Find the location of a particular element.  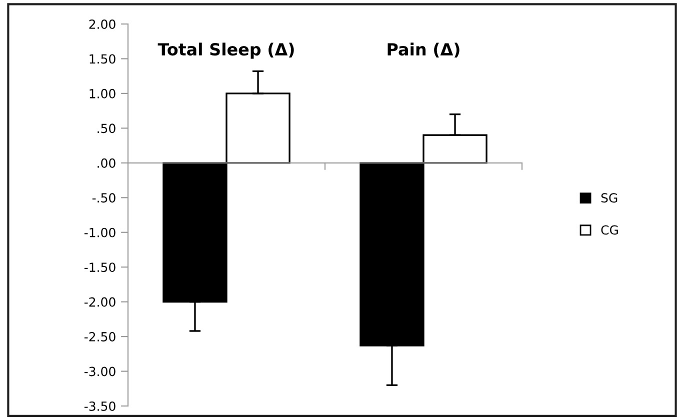

y-tick-label: -1.00 is located at coordinates (100, 233).